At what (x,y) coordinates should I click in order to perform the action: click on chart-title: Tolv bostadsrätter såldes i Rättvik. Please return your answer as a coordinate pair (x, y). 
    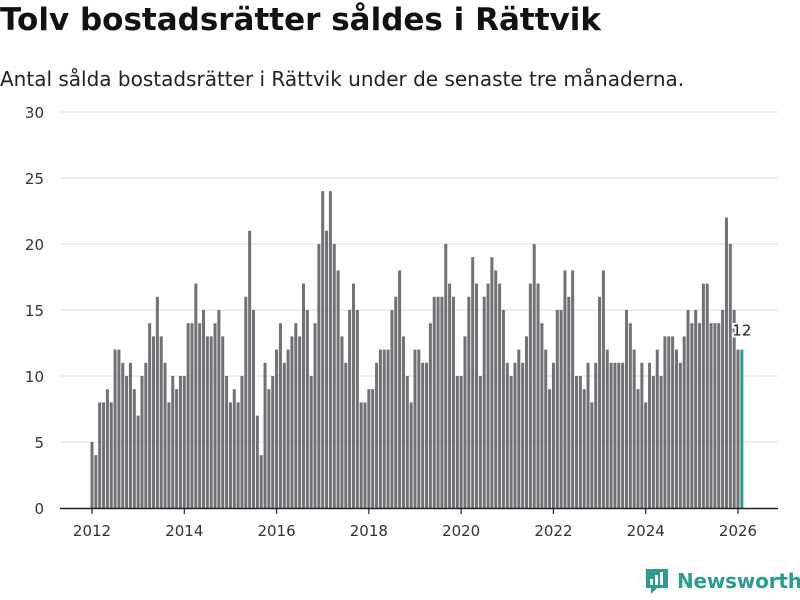
    Looking at the image, I should click on (300, 20).